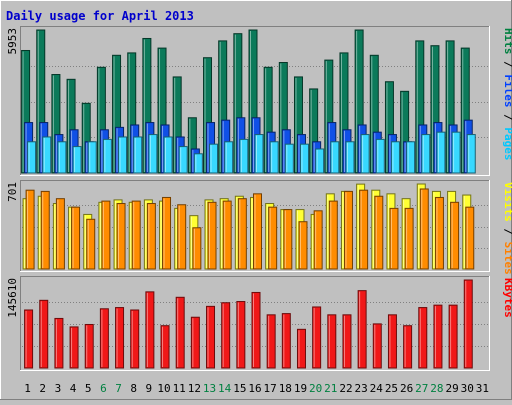 The height and width of the screenshot is (405, 512). I want to click on x-tick-label-day-25: 25, so click(391, 388).